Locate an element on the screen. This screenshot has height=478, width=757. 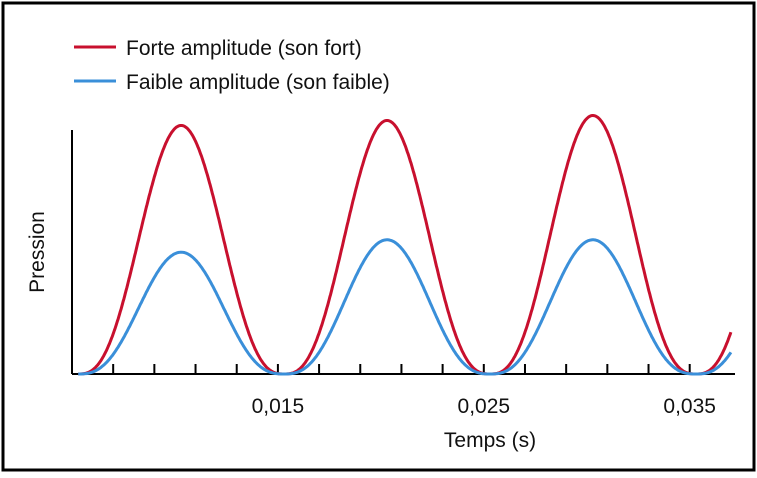
legend-label-faible: Faible amplitude (son faible) is located at coordinates (258, 82).